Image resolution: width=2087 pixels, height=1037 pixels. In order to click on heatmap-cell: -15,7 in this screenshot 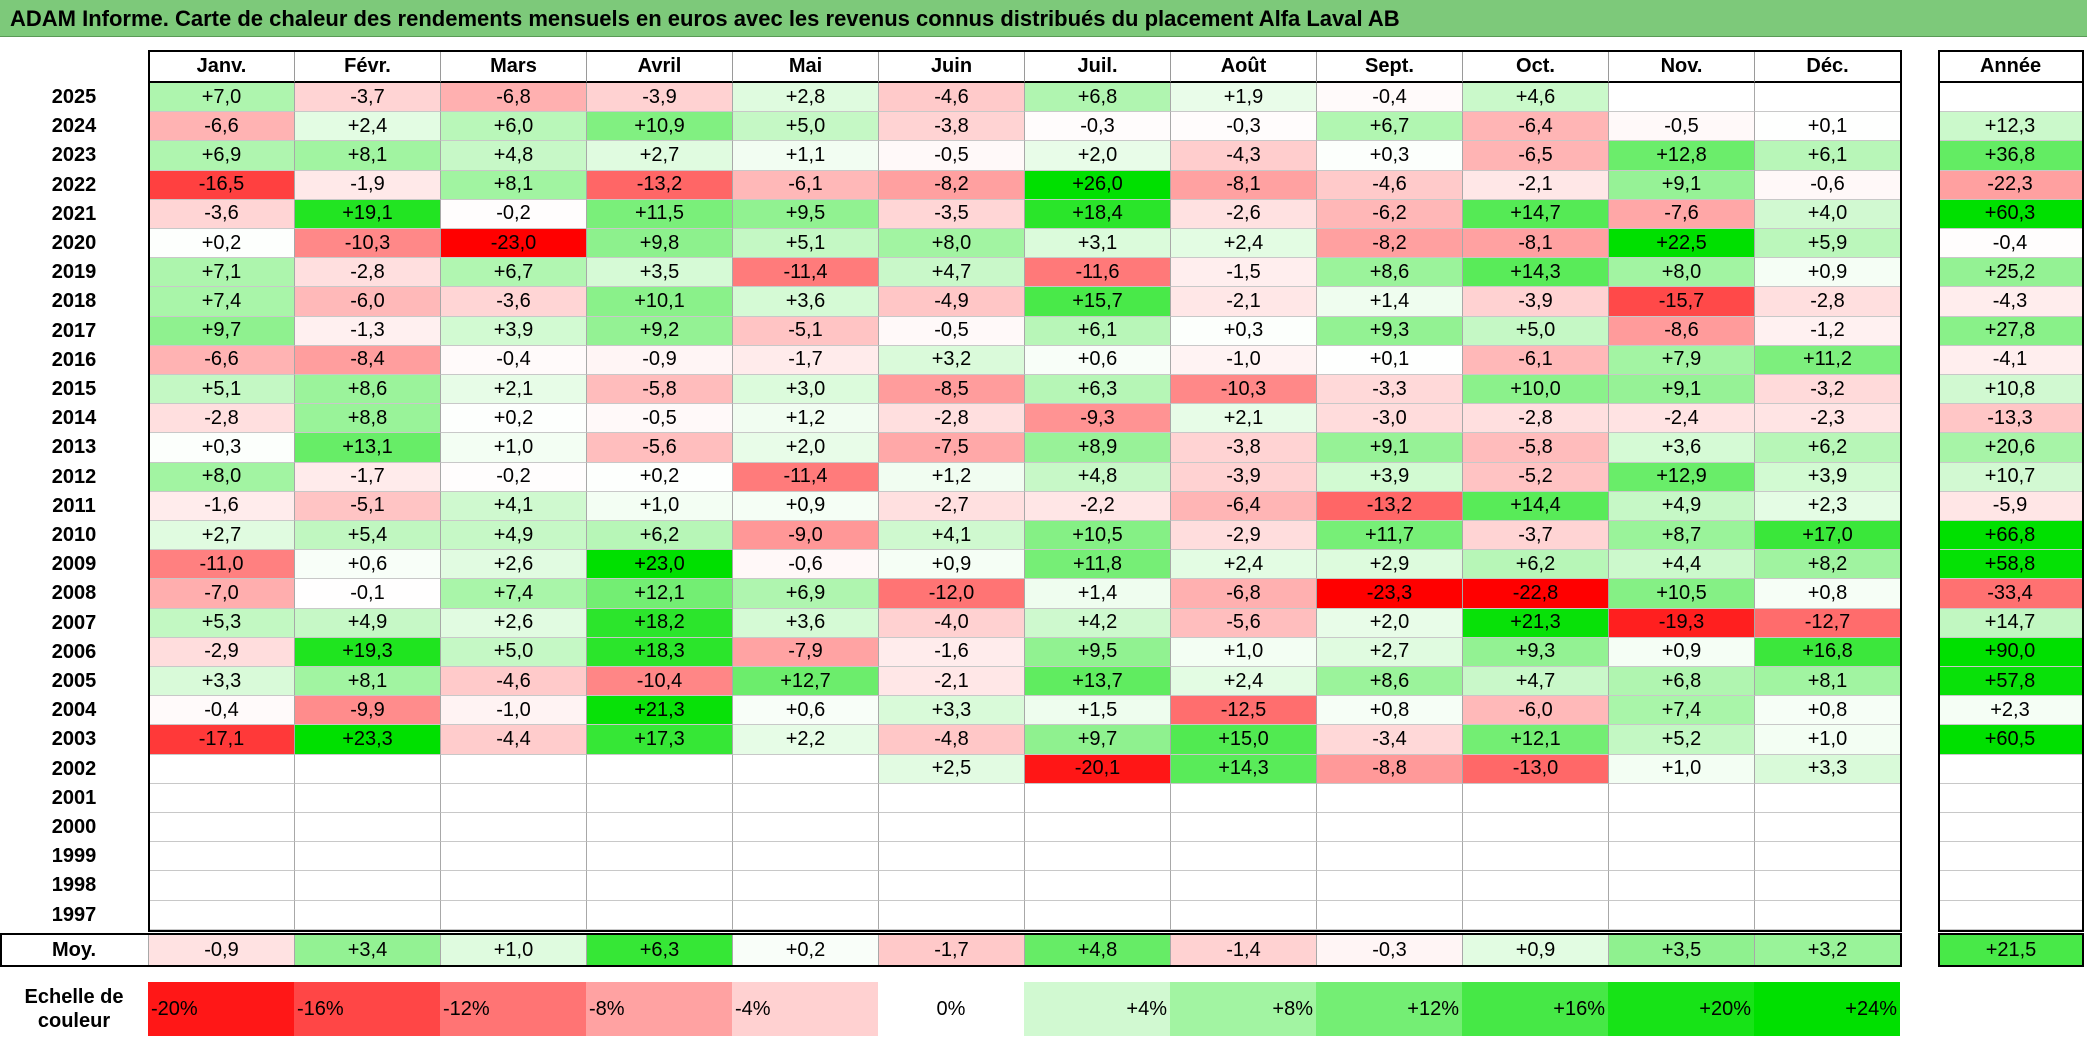, I will do `click(1681, 302)`.